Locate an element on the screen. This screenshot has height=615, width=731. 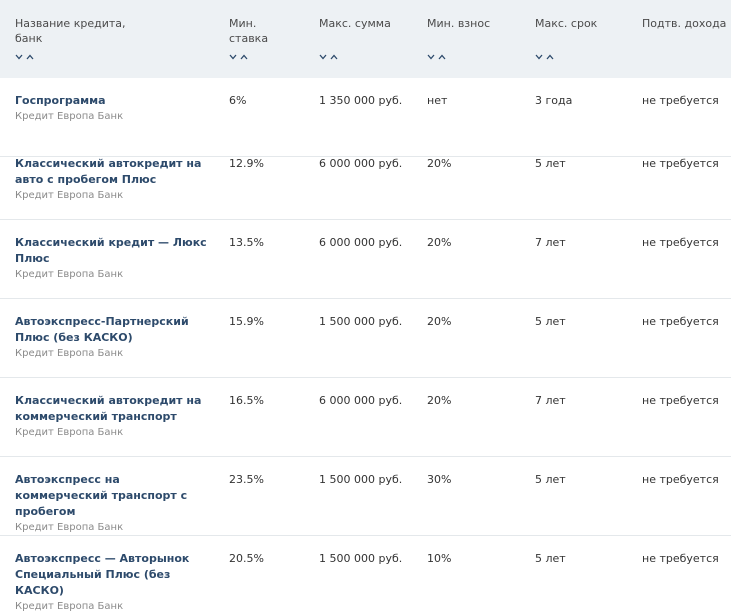
sort-controls-min-fee is located at coordinates (436, 57).